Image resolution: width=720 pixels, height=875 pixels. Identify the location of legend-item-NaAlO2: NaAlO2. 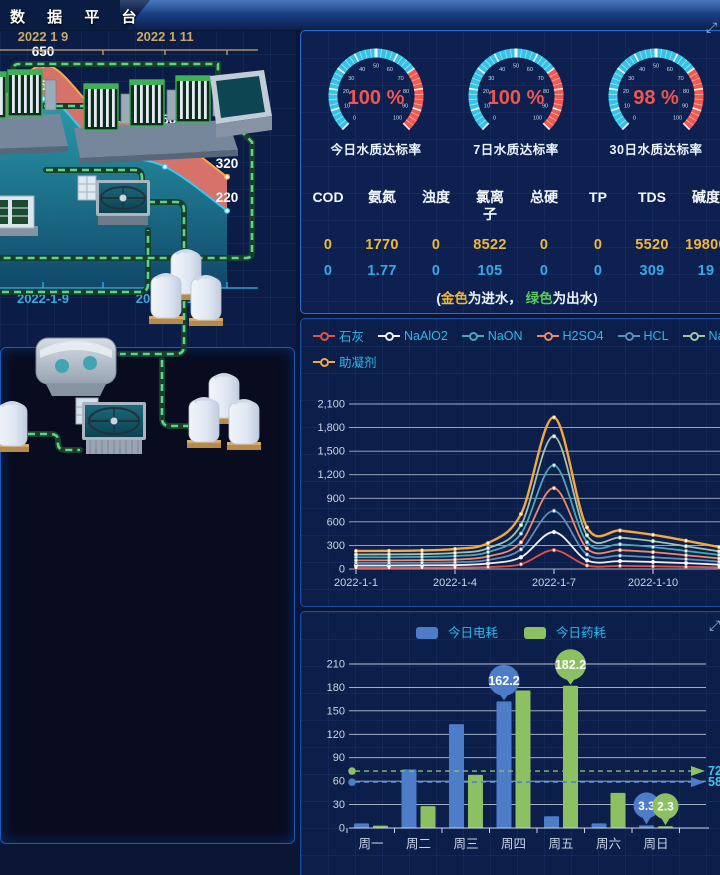
(413, 335).